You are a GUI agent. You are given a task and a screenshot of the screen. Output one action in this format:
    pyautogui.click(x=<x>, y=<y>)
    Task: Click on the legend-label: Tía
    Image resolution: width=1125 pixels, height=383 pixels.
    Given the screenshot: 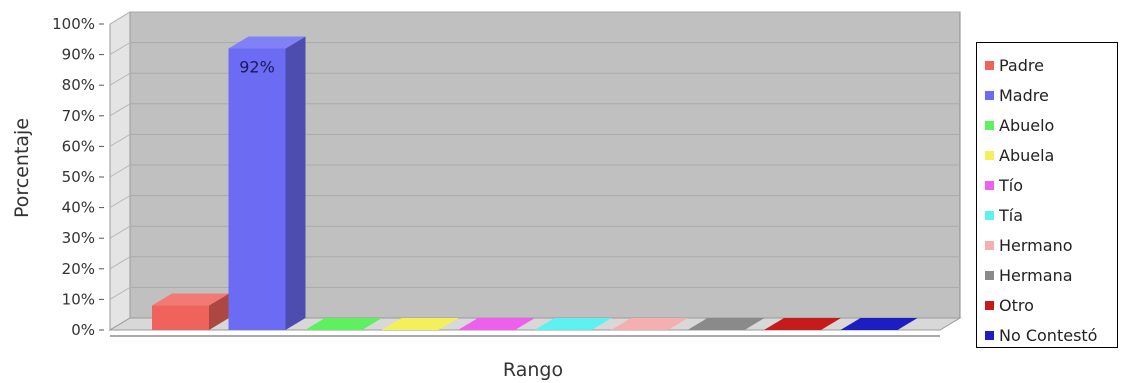 What is the action you would take?
    pyautogui.click(x=1011, y=215)
    